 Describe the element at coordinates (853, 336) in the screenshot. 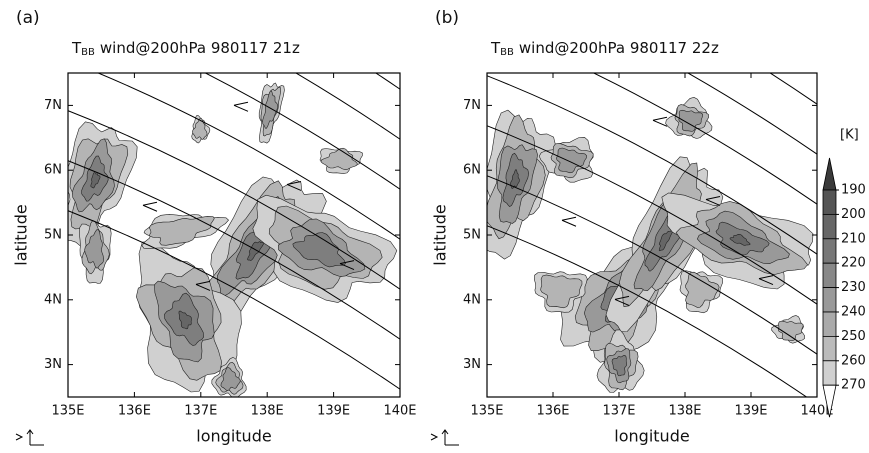

I see `colorbar-tick-label: 250` at that location.